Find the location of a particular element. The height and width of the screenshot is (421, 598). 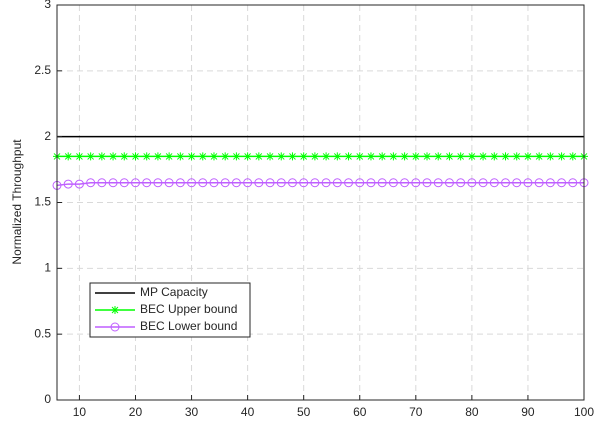

x-tick-label: 40 is located at coordinates (248, 412).